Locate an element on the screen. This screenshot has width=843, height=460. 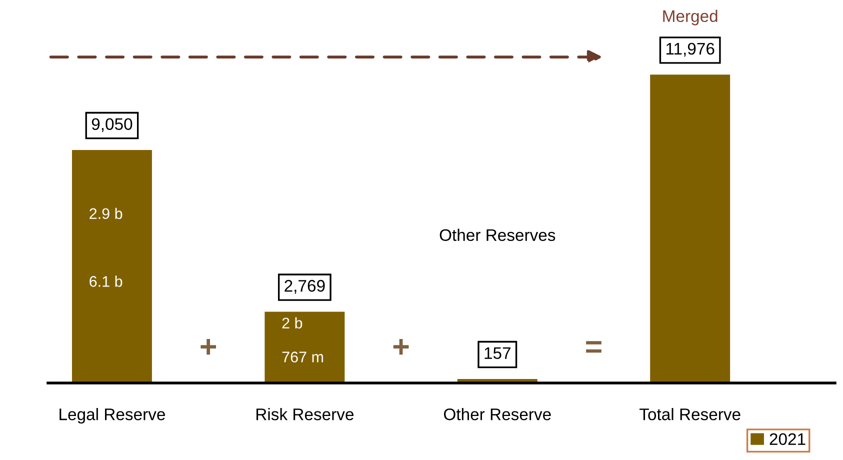
data-label: 2,769 is located at coordinates (304, 287).